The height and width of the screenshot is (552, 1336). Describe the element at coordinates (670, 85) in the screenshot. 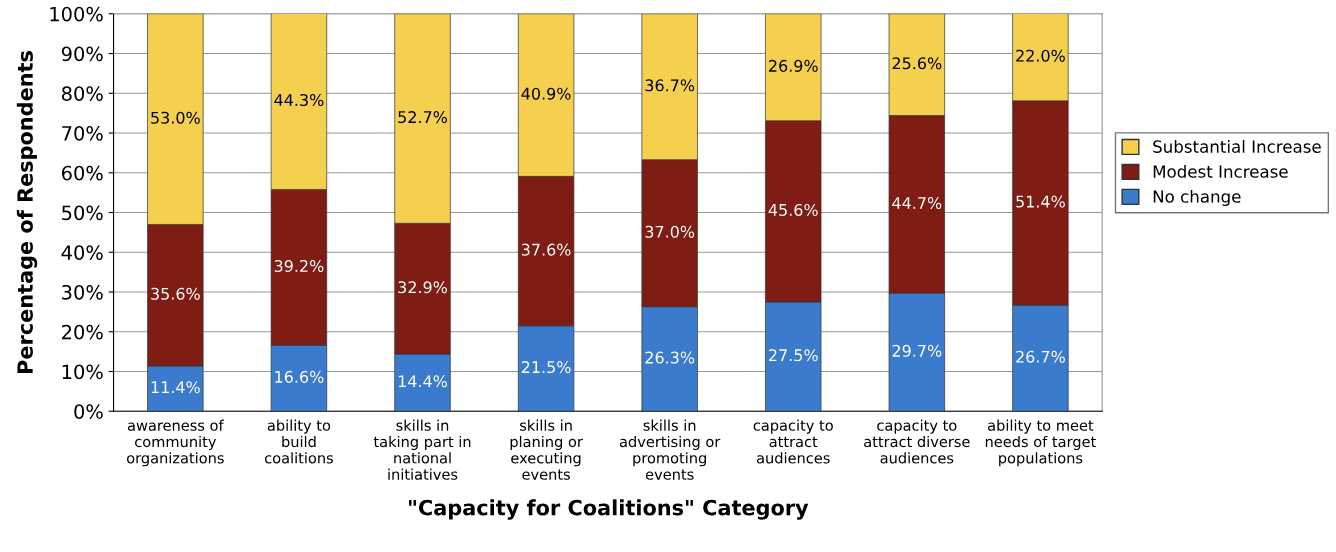

I see `data-label: 36.7%` at that location.